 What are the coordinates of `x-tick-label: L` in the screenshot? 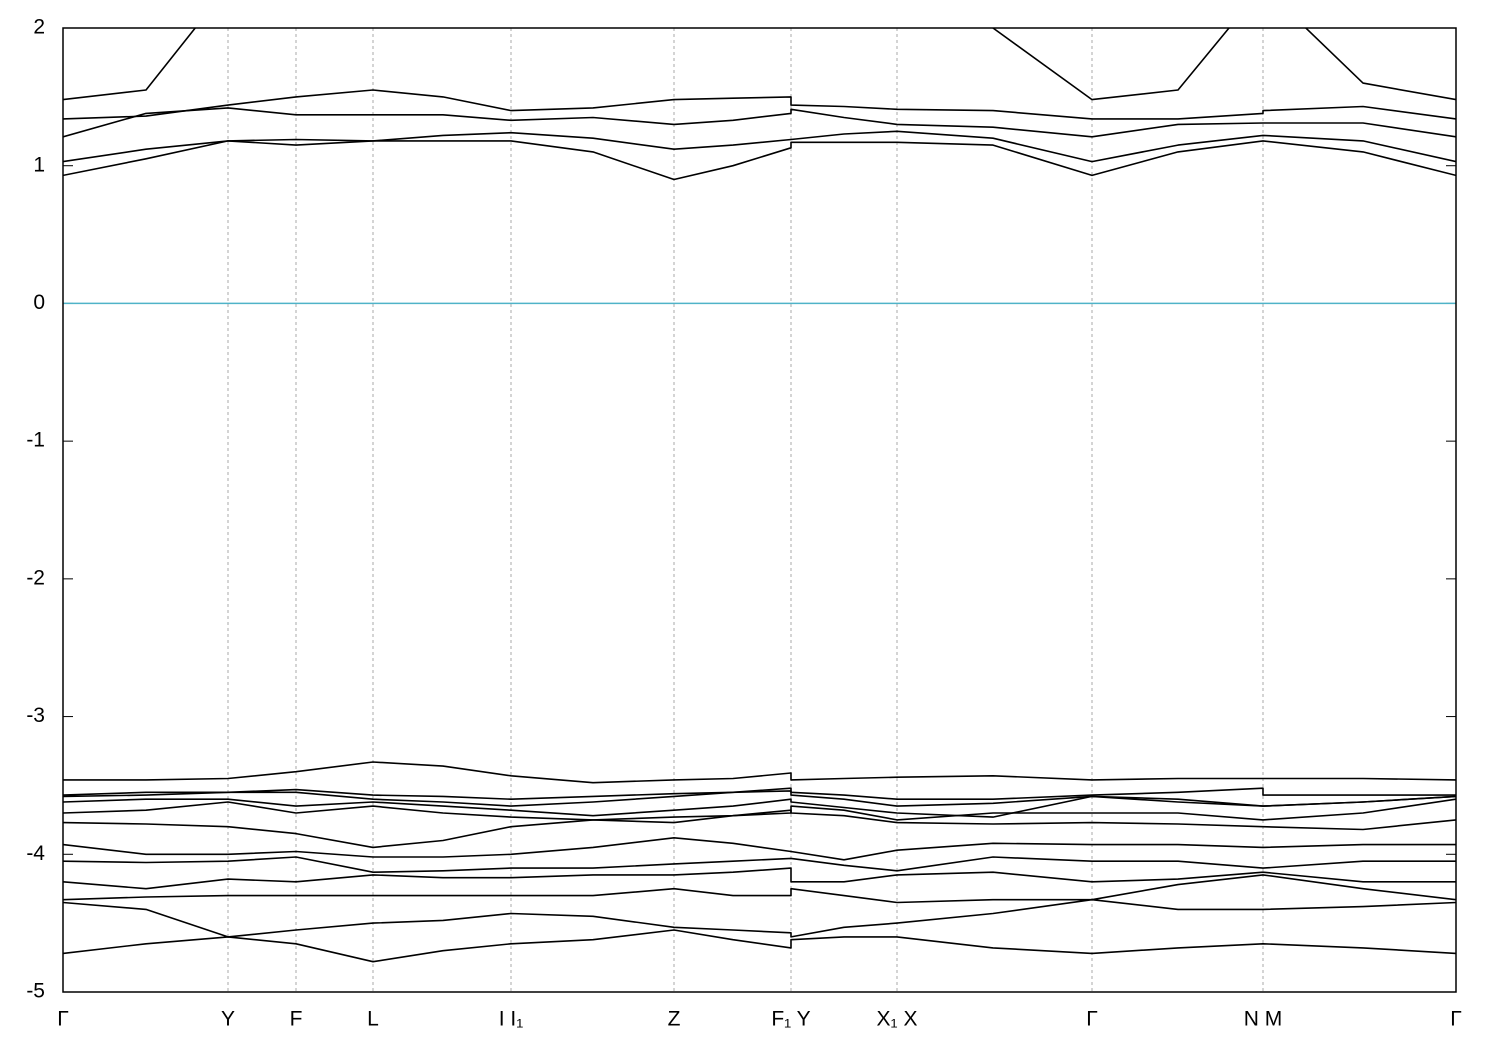 It's located at (373, 1019).